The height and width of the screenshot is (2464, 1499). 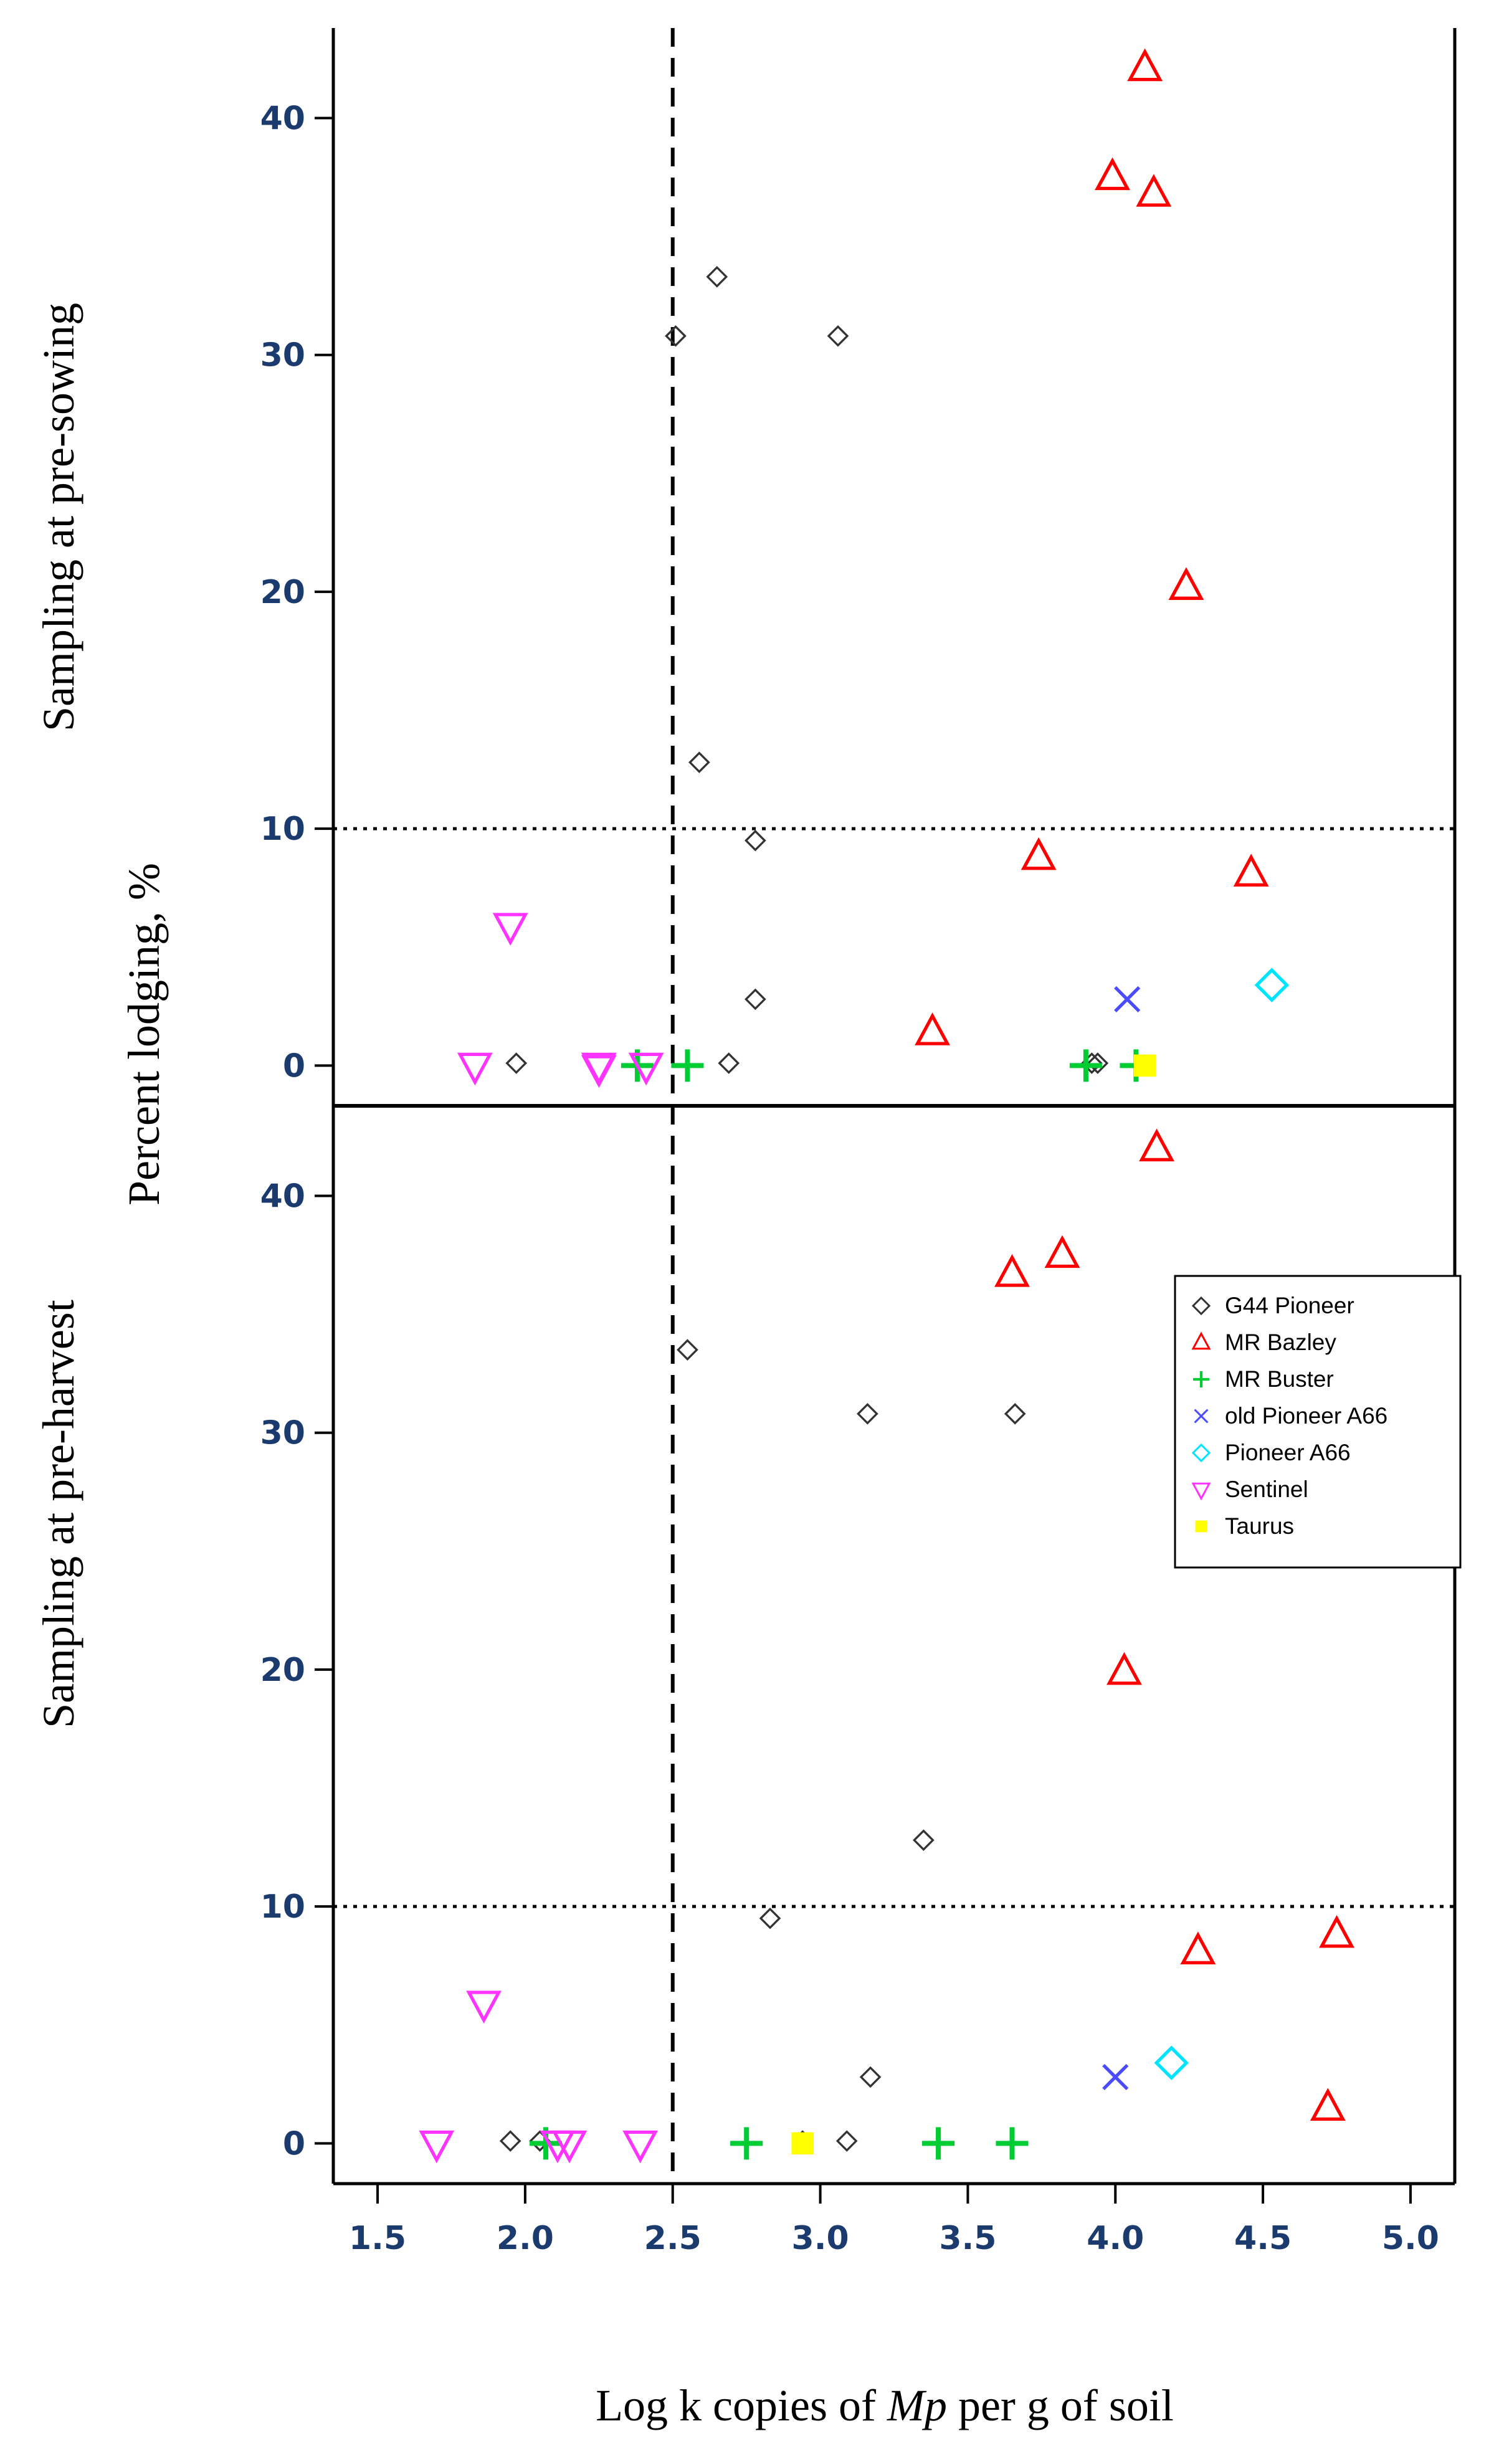 I want to click on x-axis-title: Log k copies of Mp per g of soil, so click(x=885, y=2405).